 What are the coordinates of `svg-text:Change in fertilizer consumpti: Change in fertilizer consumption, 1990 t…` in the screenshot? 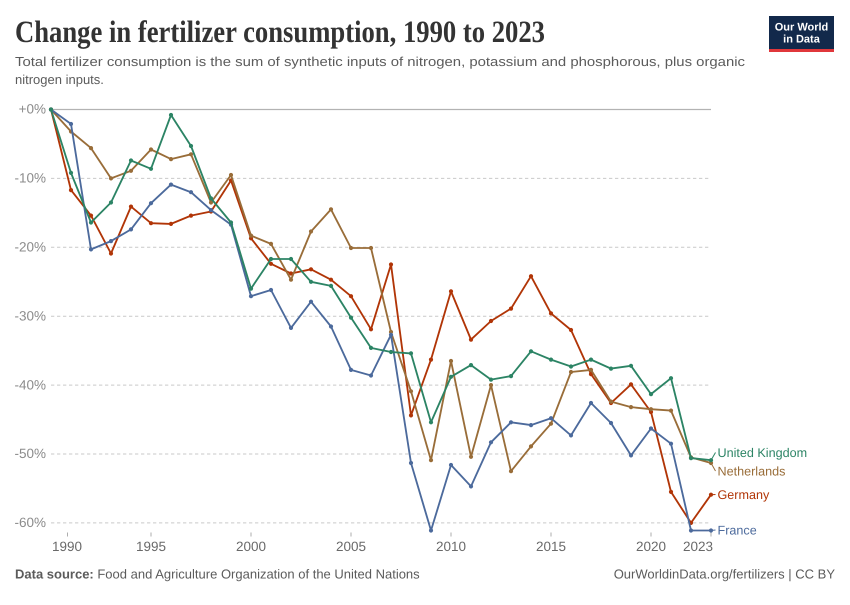 It's located at (280, 31).